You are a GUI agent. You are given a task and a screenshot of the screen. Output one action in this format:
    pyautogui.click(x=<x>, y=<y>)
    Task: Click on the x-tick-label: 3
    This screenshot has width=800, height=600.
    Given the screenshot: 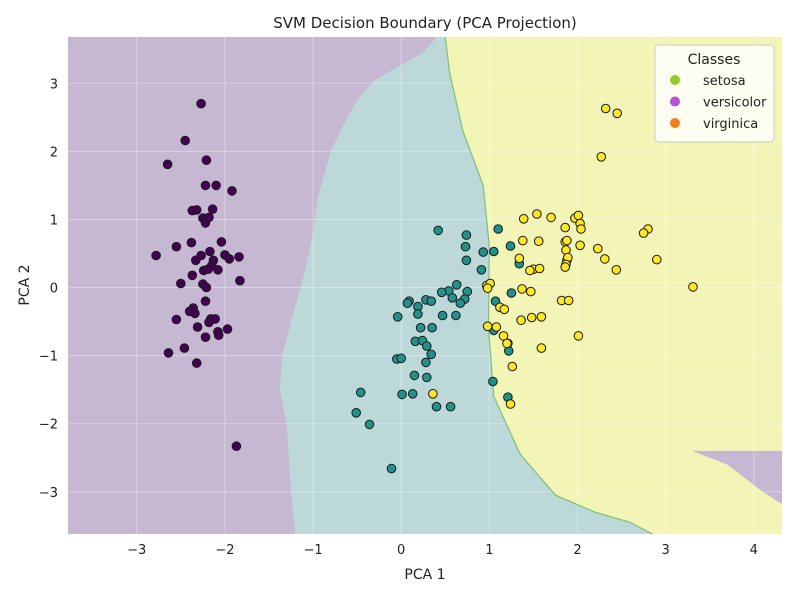 What is the action you would take?
    pyautogui.click(x=666, y=550)
    